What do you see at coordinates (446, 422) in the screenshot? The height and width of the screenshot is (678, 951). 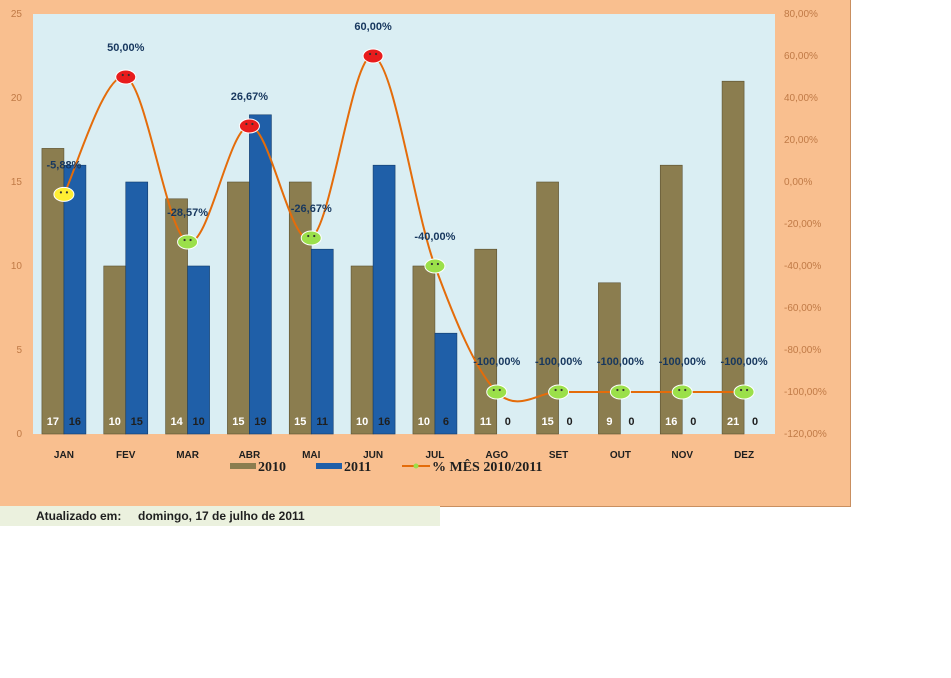 I see `bar-value-2011: 6` at bounding box center [446, 422].